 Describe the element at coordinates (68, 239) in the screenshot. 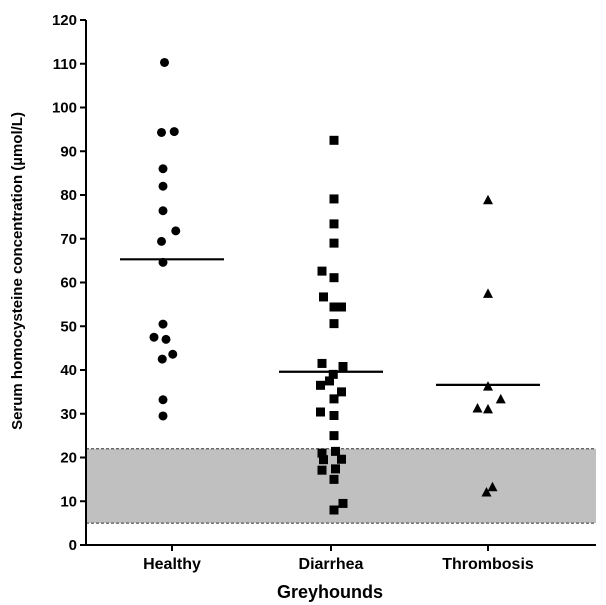

I see `y-tick-label: 70` at that location.